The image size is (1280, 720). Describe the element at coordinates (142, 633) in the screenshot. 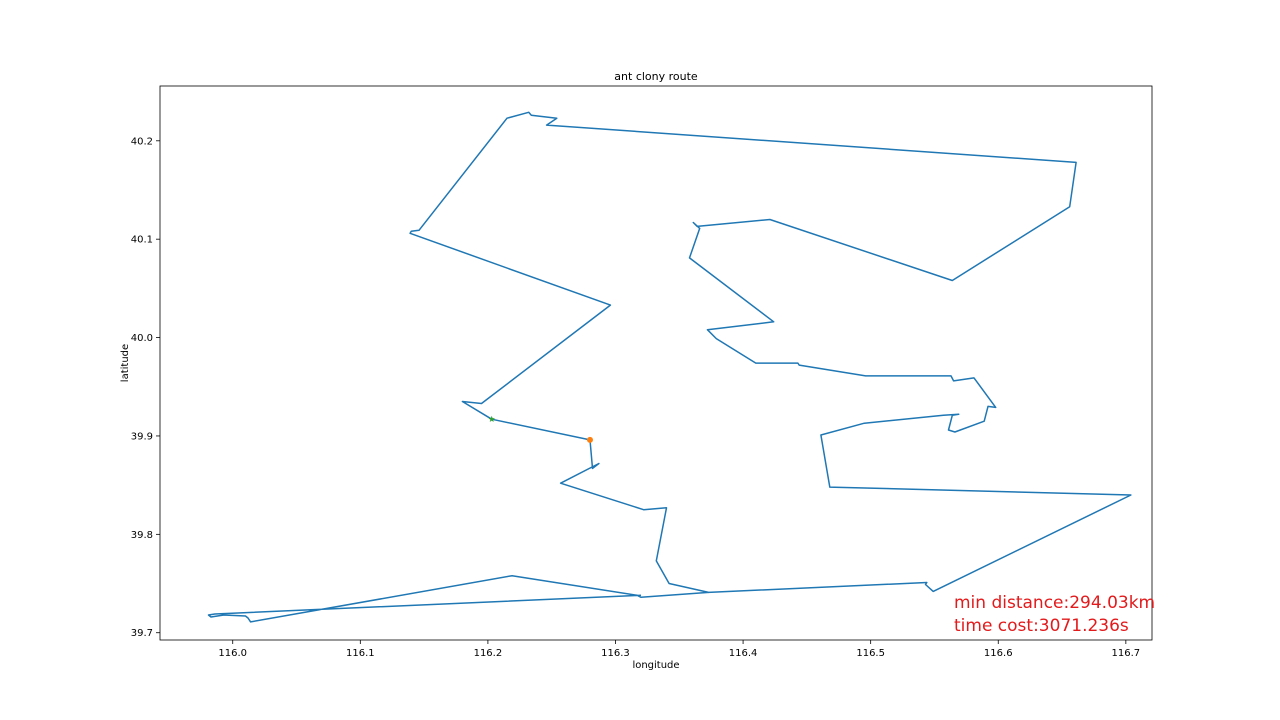

I see `y-tick-label: 39.7` at that location.